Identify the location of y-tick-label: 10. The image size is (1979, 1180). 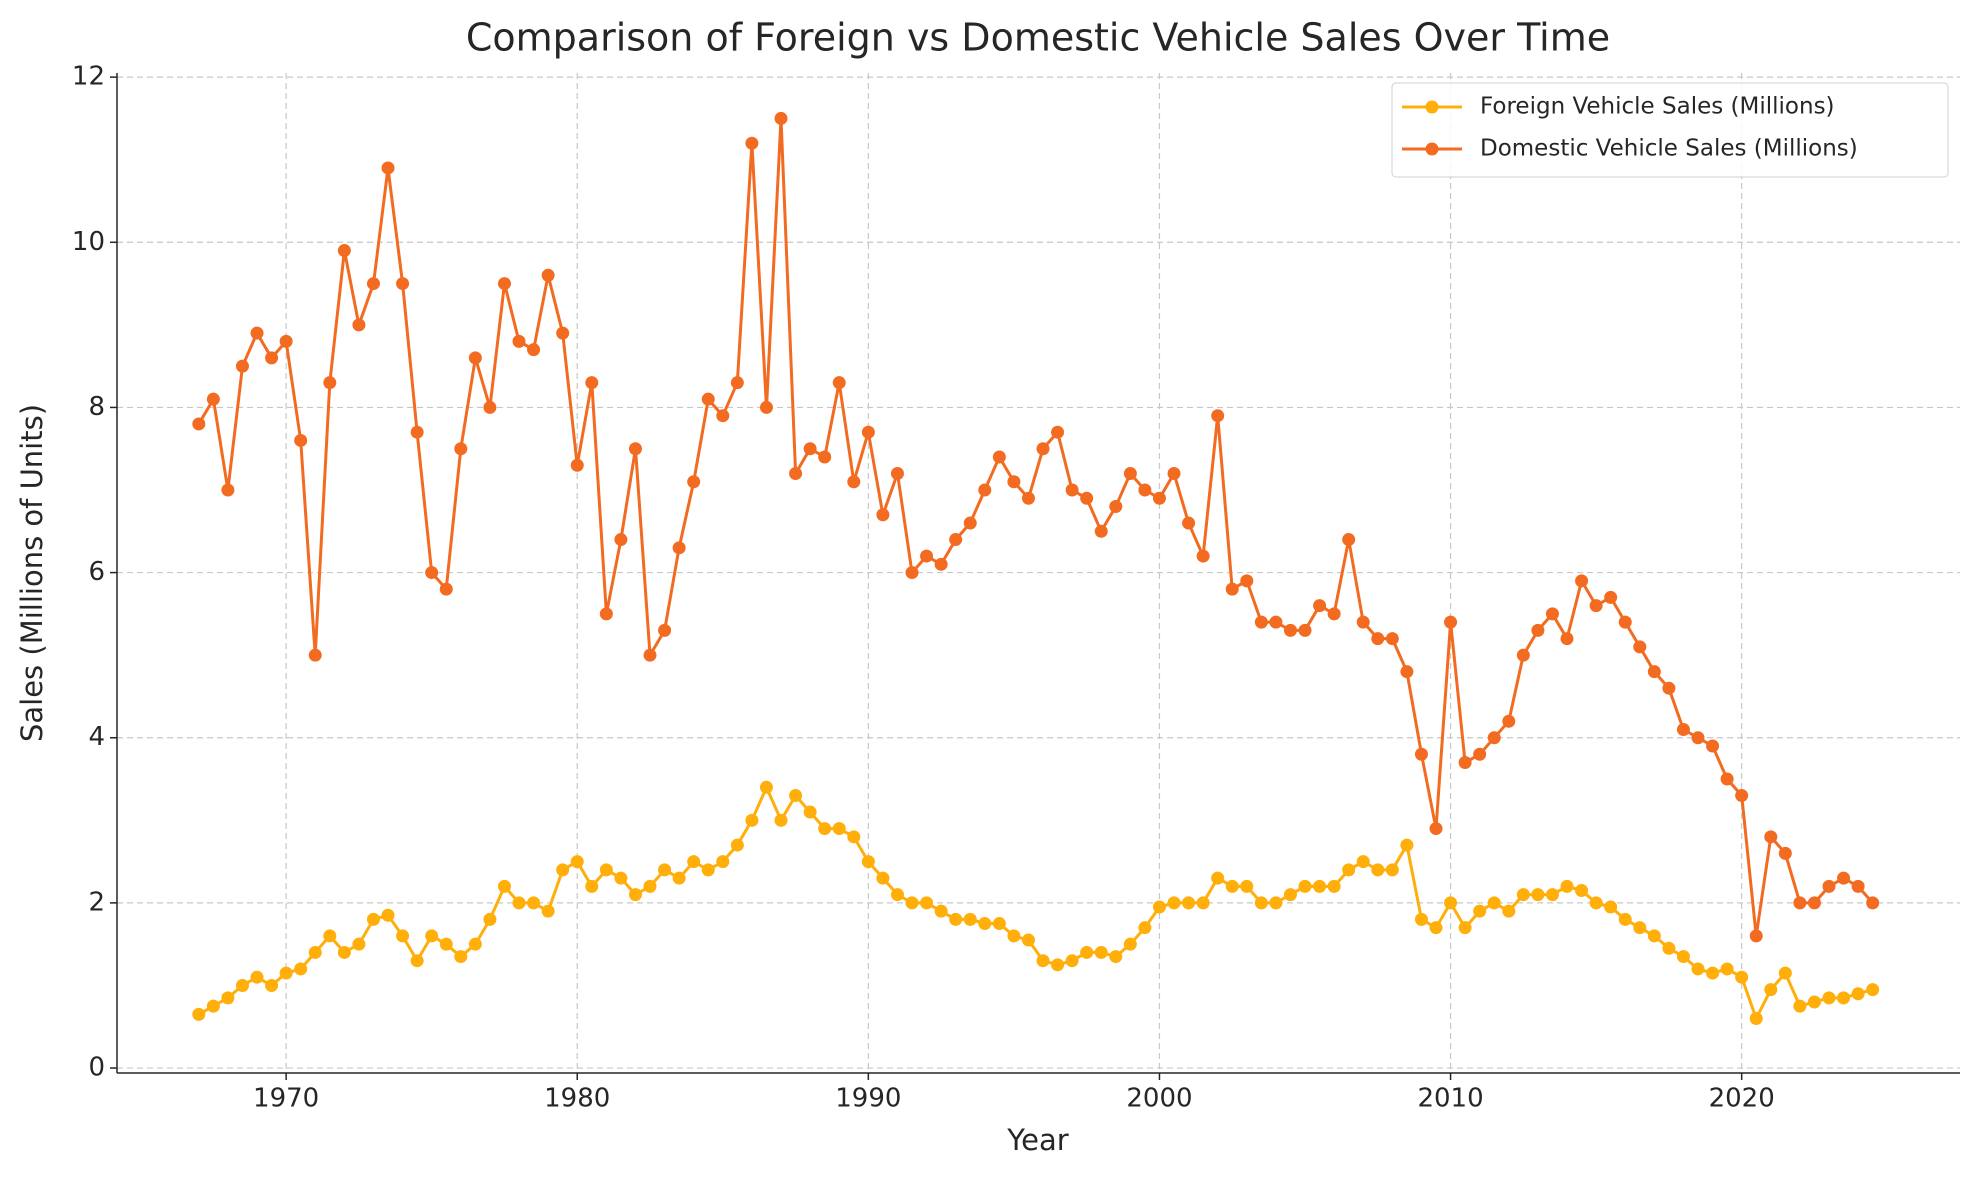
(88, 242).